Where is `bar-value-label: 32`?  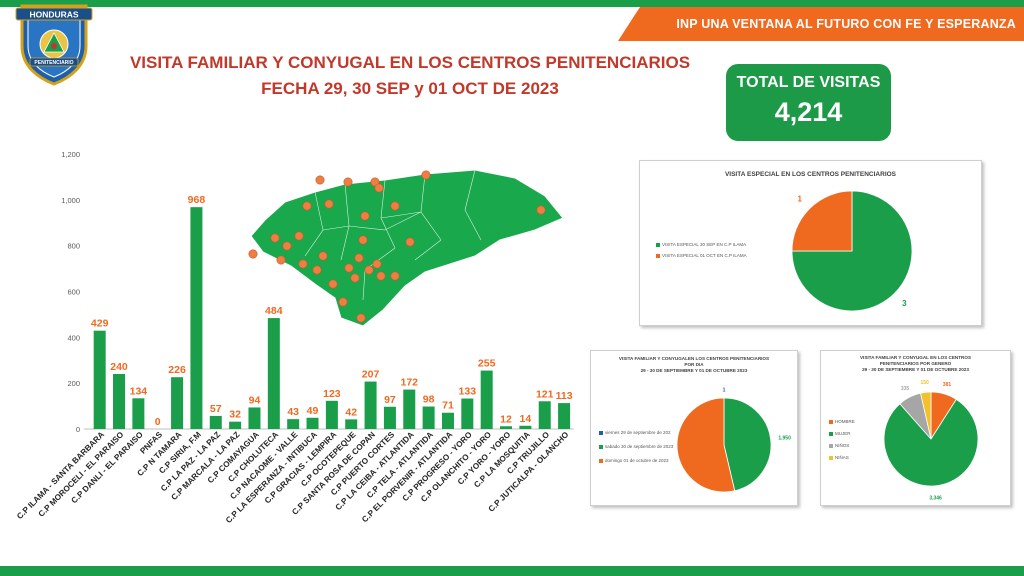
bar-value-label: 32 is located at coordinates (235, 415).